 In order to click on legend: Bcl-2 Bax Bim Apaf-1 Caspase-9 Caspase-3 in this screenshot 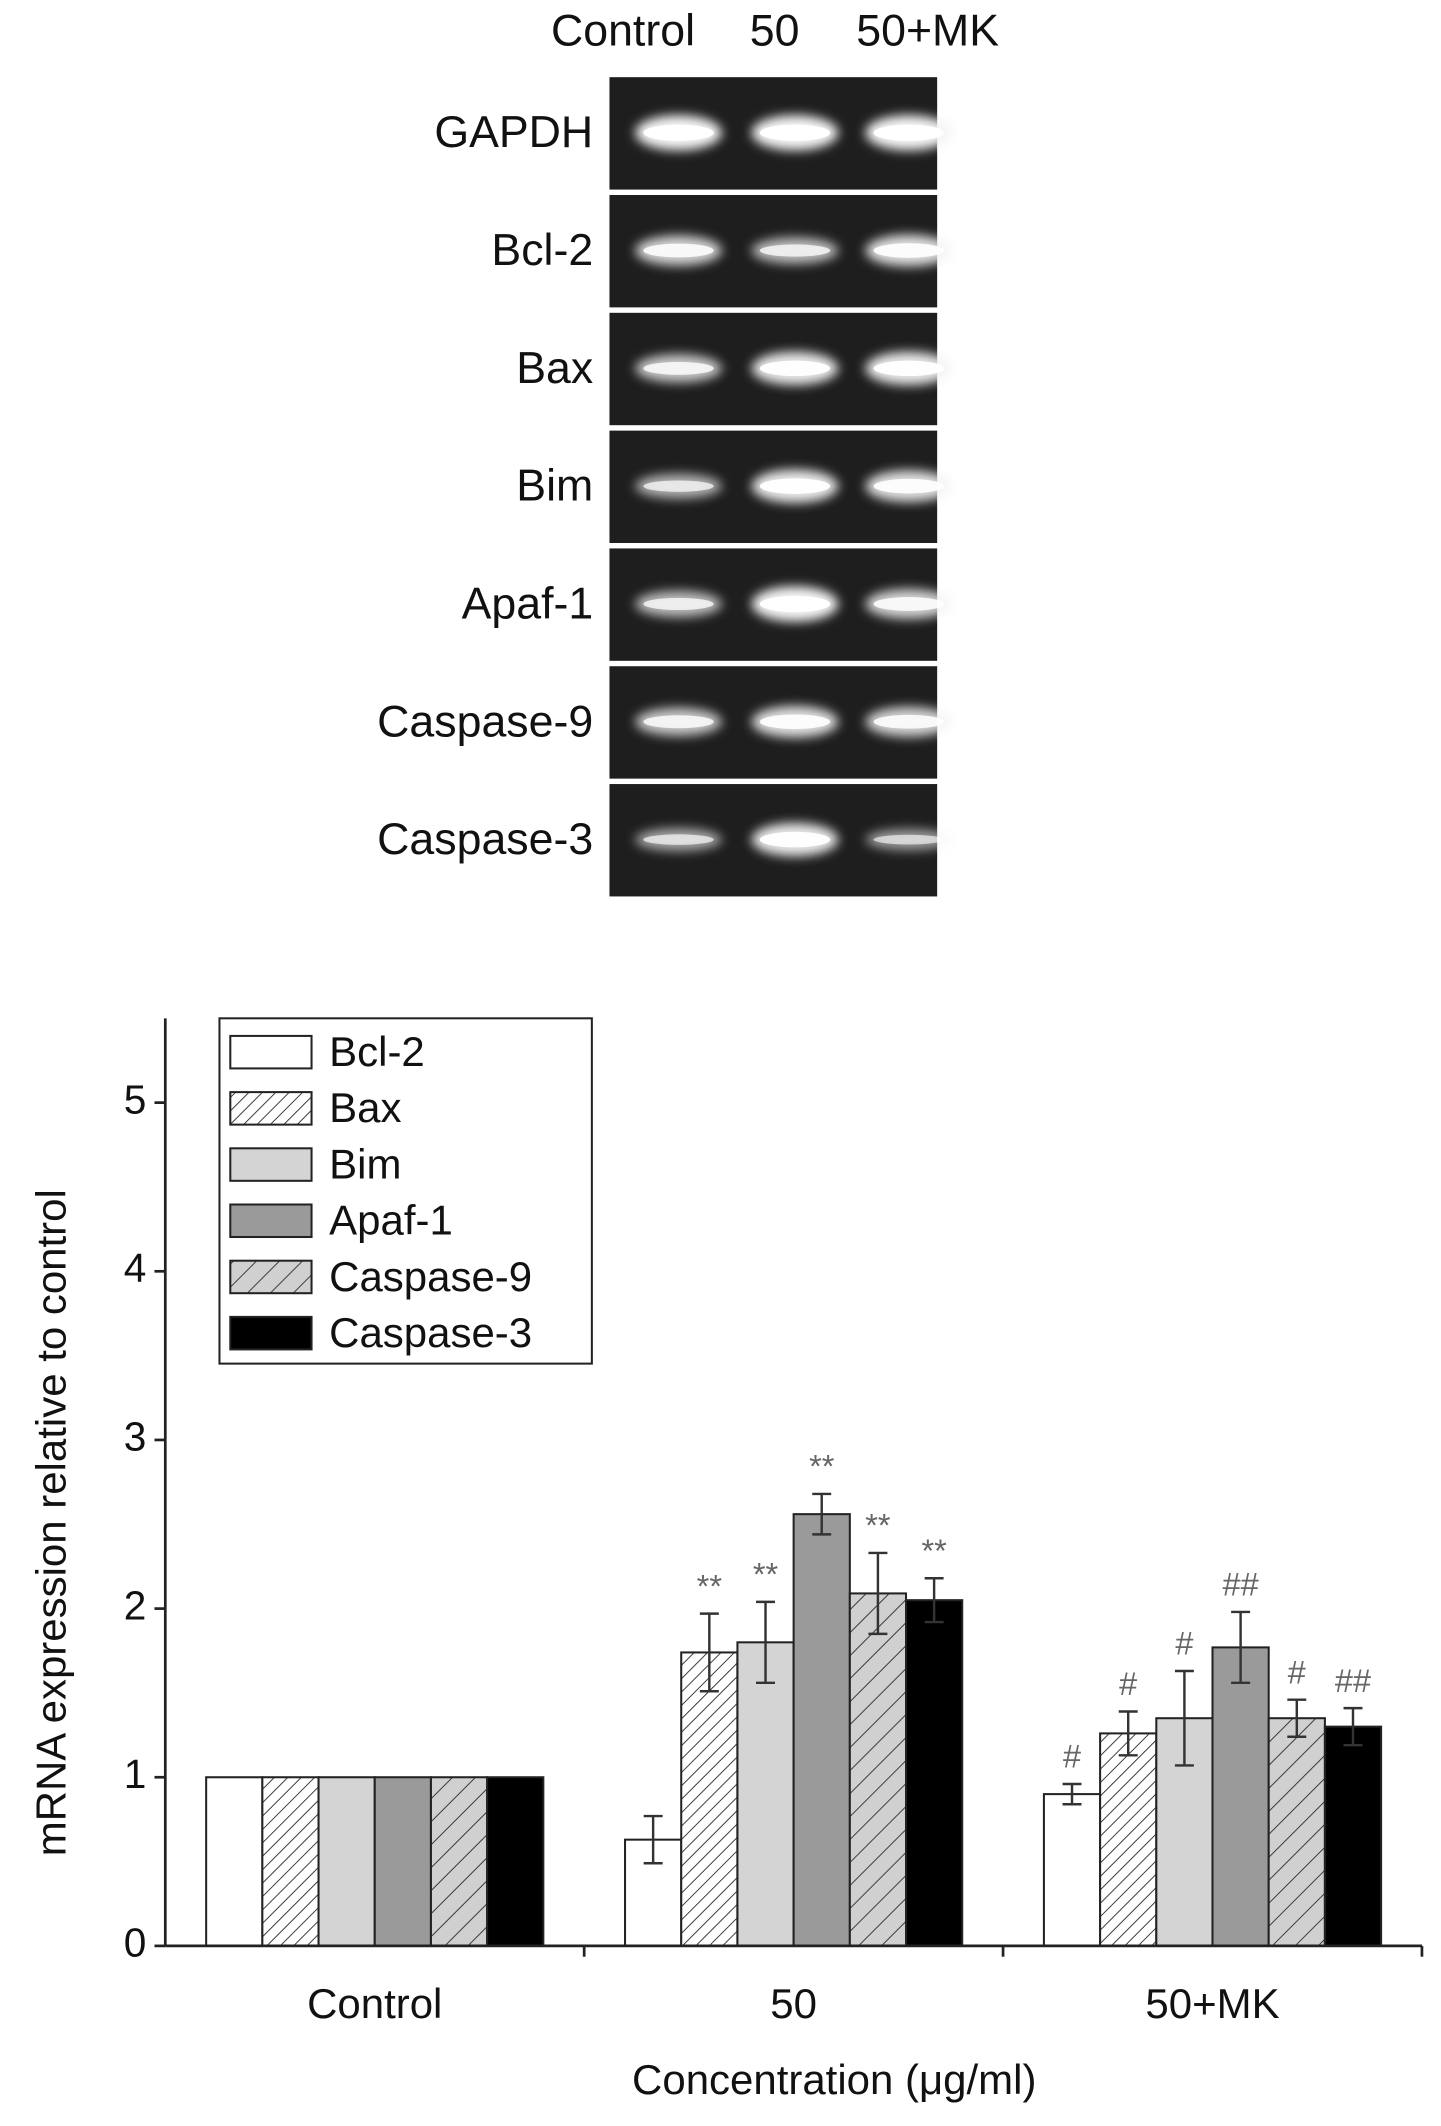, I will do `click(405, 1191)`.